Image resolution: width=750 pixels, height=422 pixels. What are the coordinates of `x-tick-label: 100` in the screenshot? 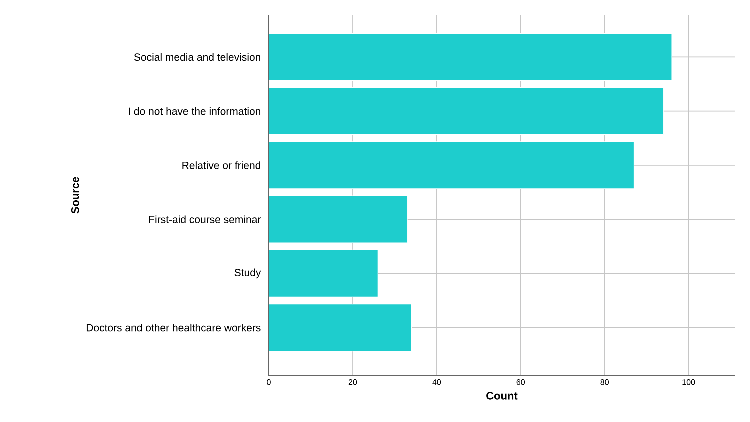 It's located at (689, 383).